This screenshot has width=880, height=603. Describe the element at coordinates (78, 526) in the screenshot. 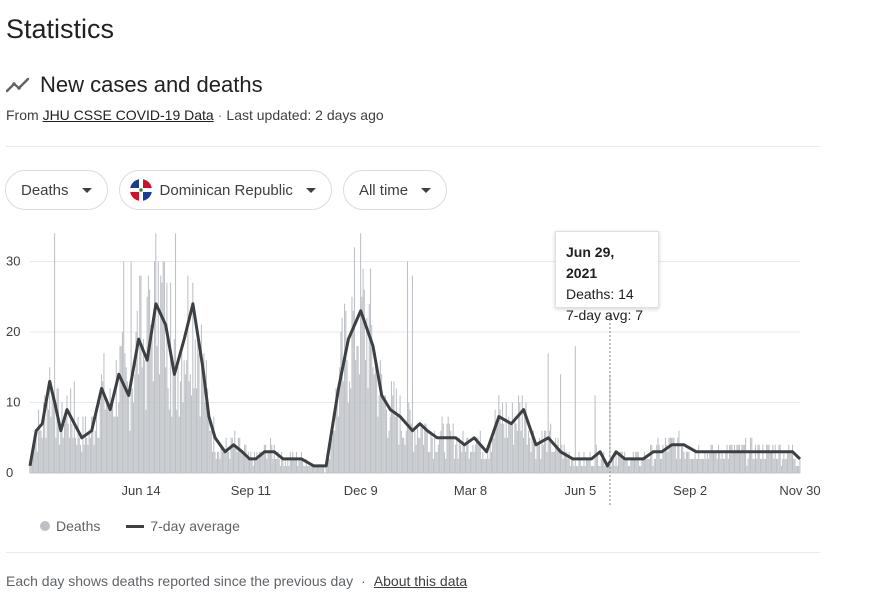

I see `bars-legend-label: Deaths` at that location.